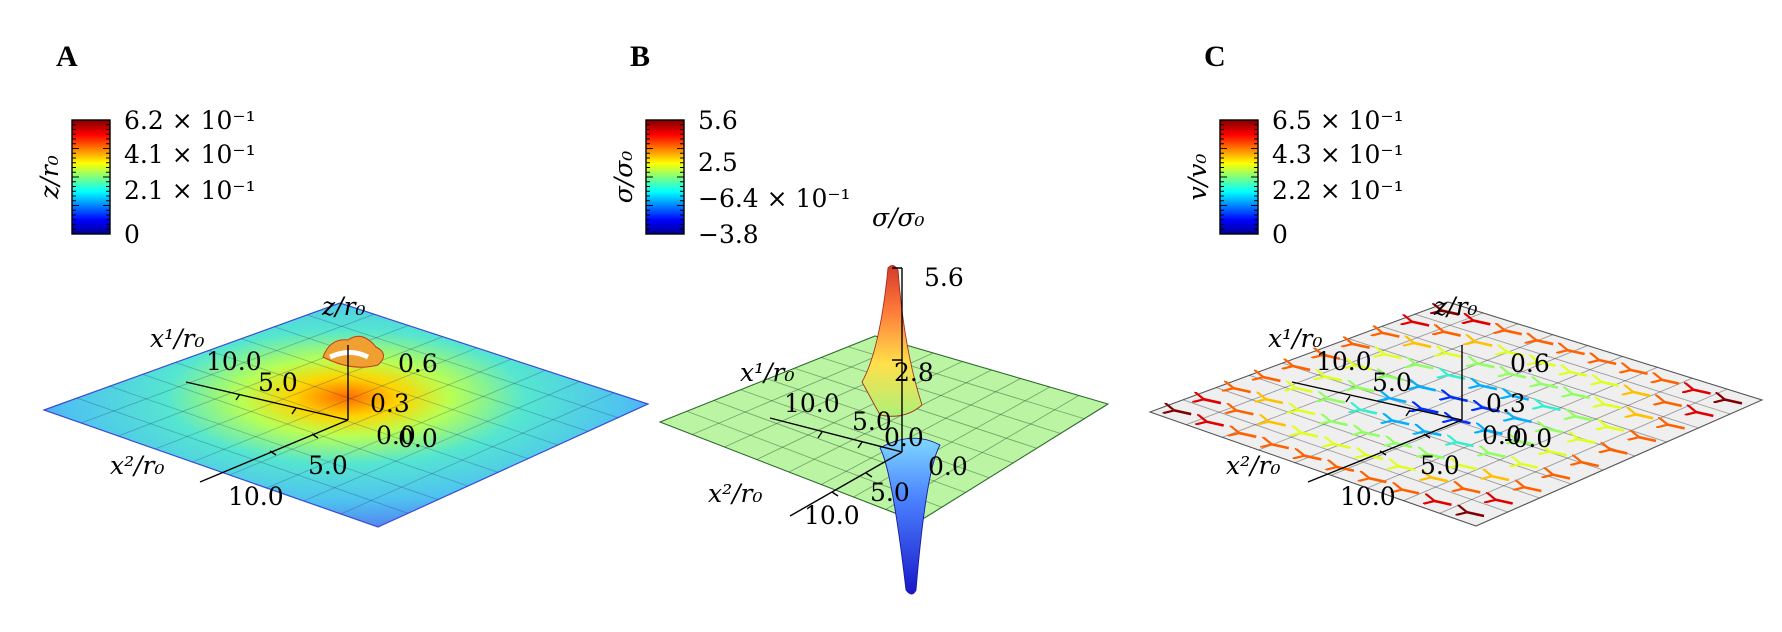  I want to click on axis-c-z-label: z/r₀, so click(1455, 306).